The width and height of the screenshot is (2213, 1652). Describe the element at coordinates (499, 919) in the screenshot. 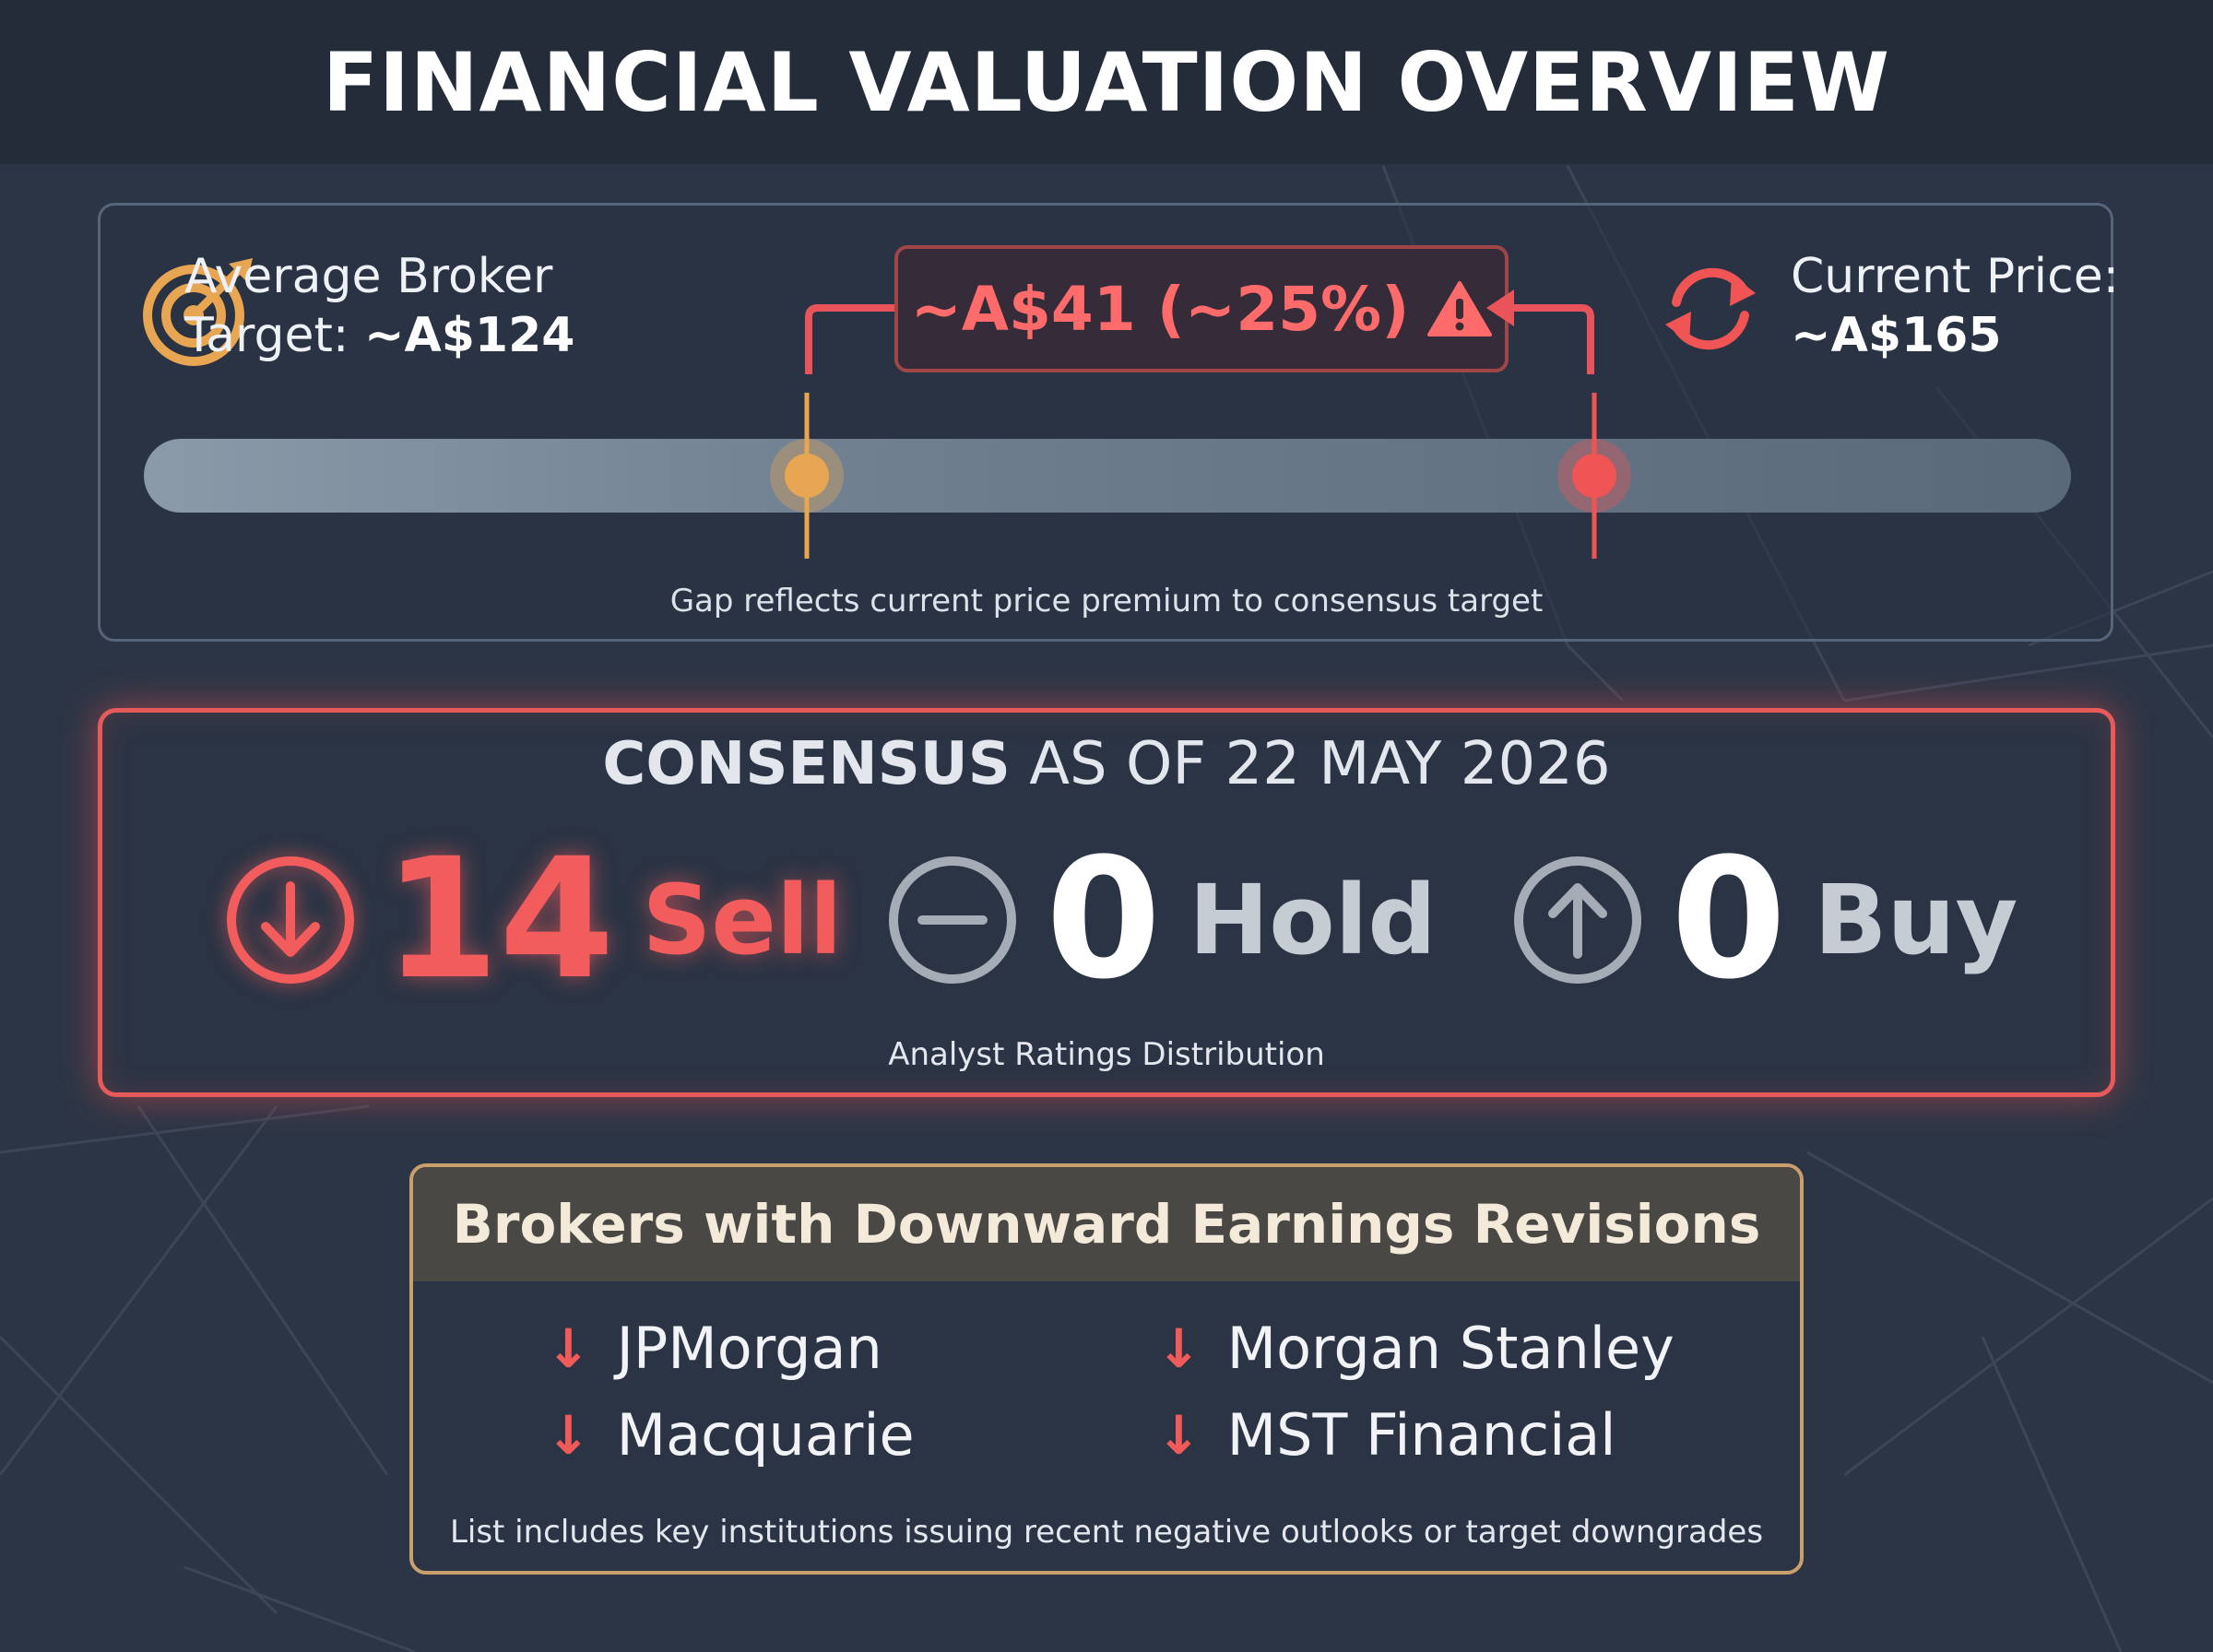

I see `sell-count: 14` at that location.